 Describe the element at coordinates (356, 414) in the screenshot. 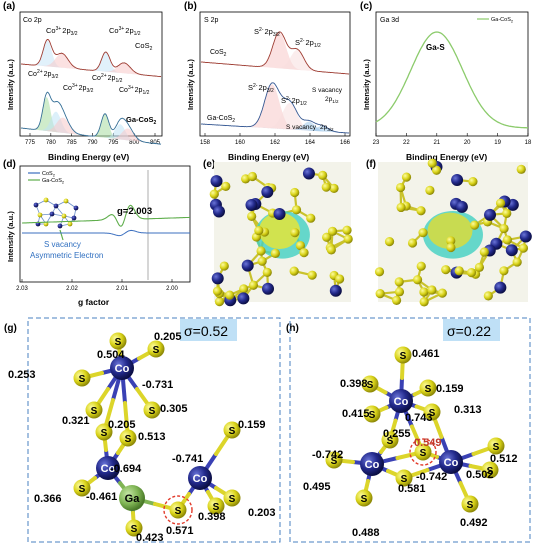

I see `charge-value: 0.415` at that location.